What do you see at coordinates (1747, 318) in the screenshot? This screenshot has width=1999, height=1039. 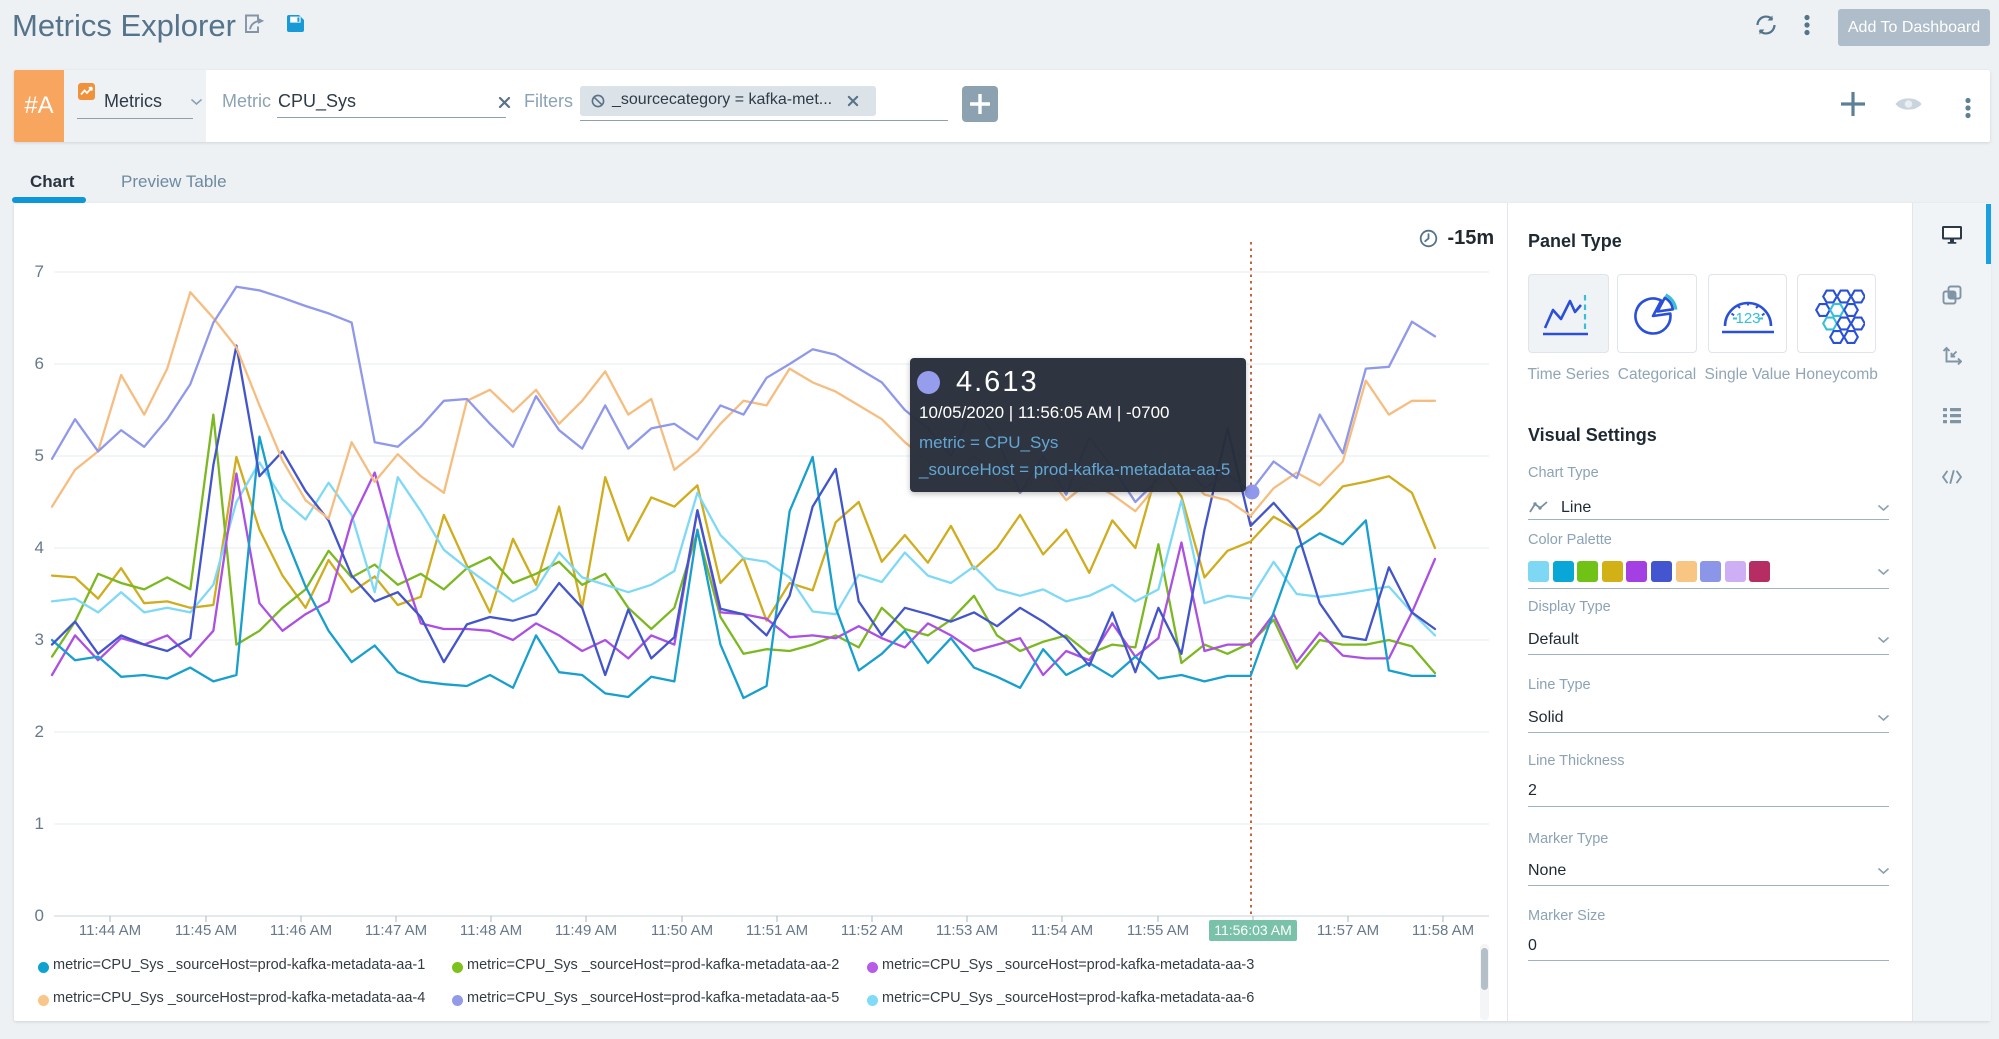 I see `svg-text: 123` at bounding box center [1747, 318].